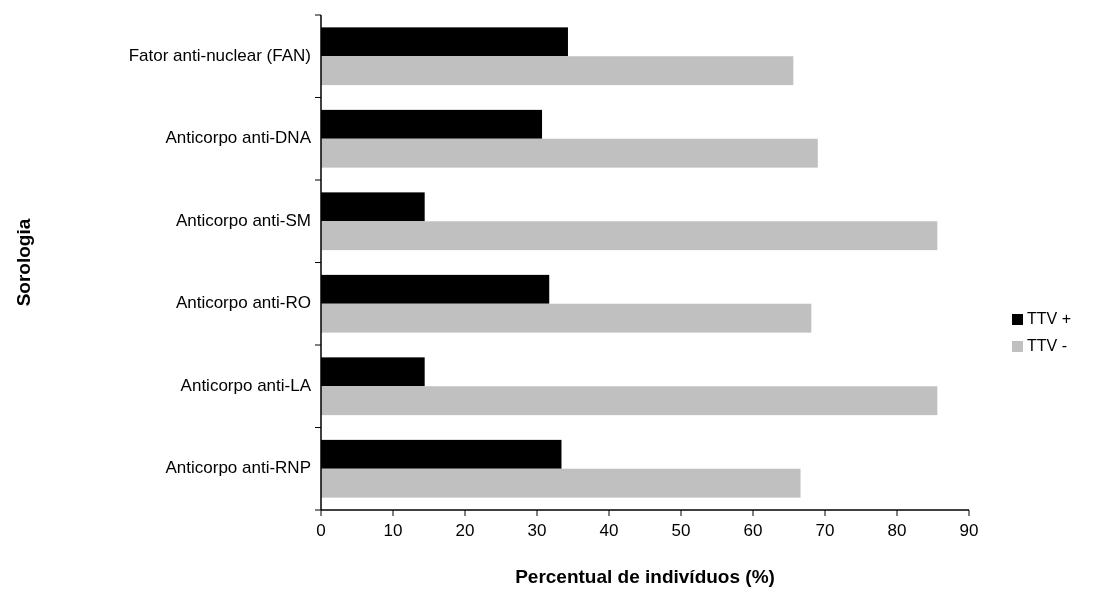 This screenshot has width=1095, height=602. What do you see at coordinates (23, 262) in the screenshot?
I see `y-axis-title: Sorologia` at bounding box center [23, 262].